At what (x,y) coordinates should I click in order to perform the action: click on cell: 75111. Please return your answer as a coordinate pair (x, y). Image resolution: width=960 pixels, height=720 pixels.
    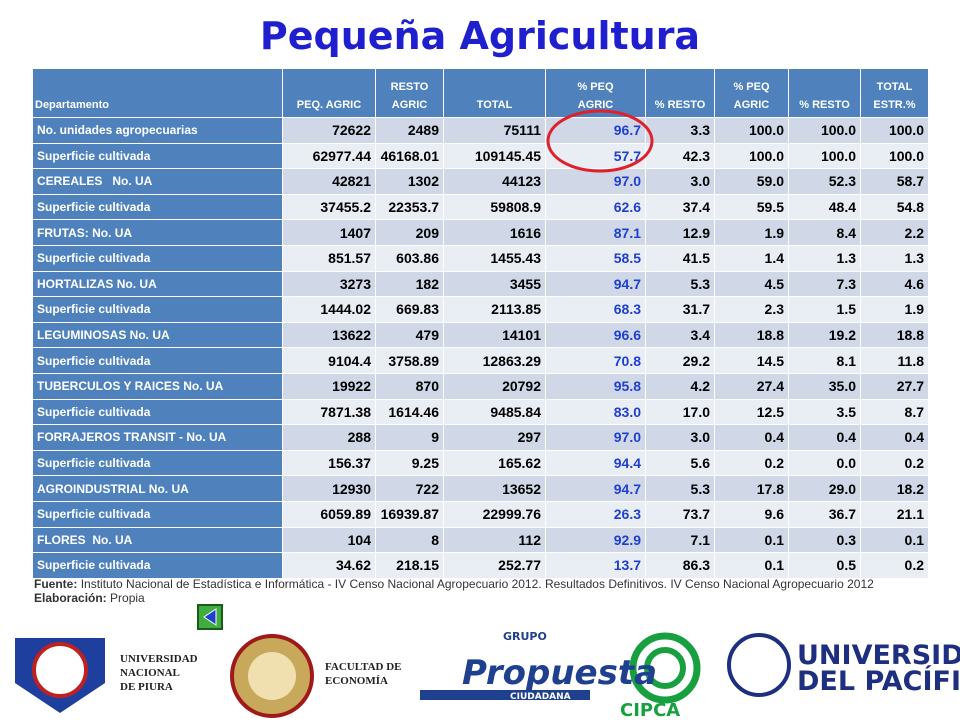
    Looking at the image, I should click on (494, 130).